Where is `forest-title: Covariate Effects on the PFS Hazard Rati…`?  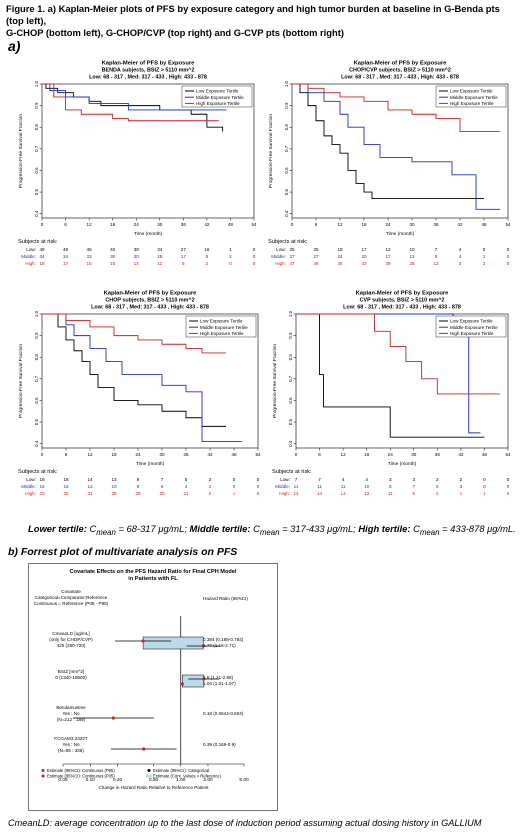
forest-title: Covariate Effects on the PFS Hazard Rati… is located at coordinates (153, 572).